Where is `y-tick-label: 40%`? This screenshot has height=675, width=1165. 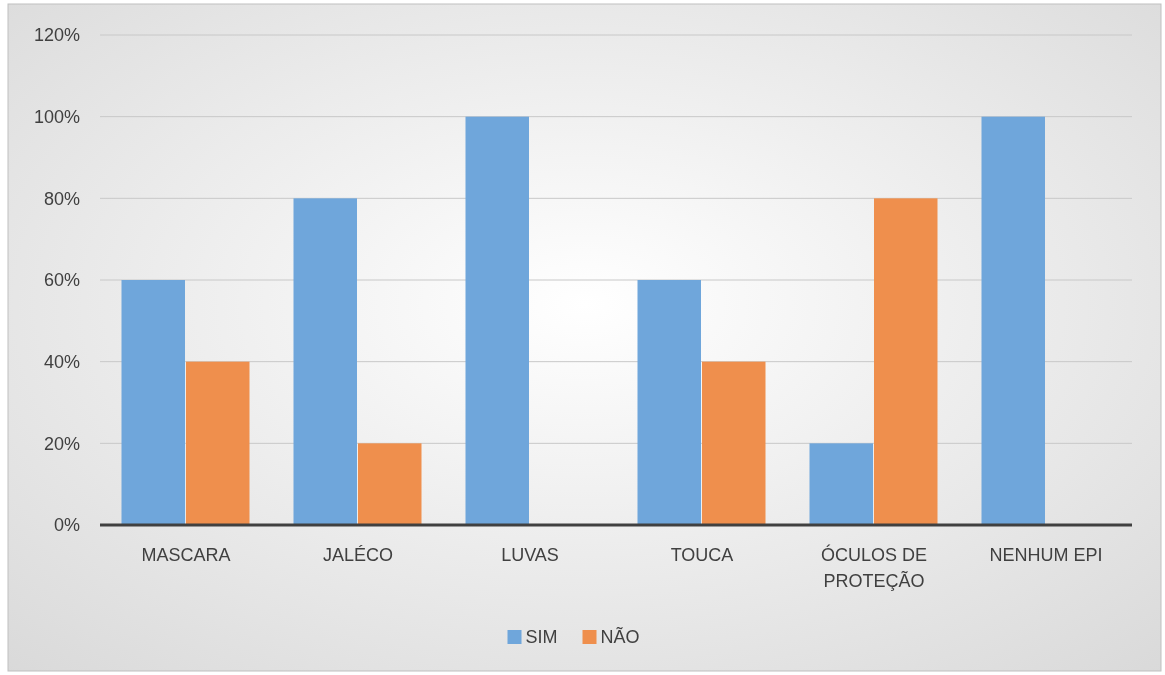 y-tick-label: 40% is located at coordinates (61, 361).